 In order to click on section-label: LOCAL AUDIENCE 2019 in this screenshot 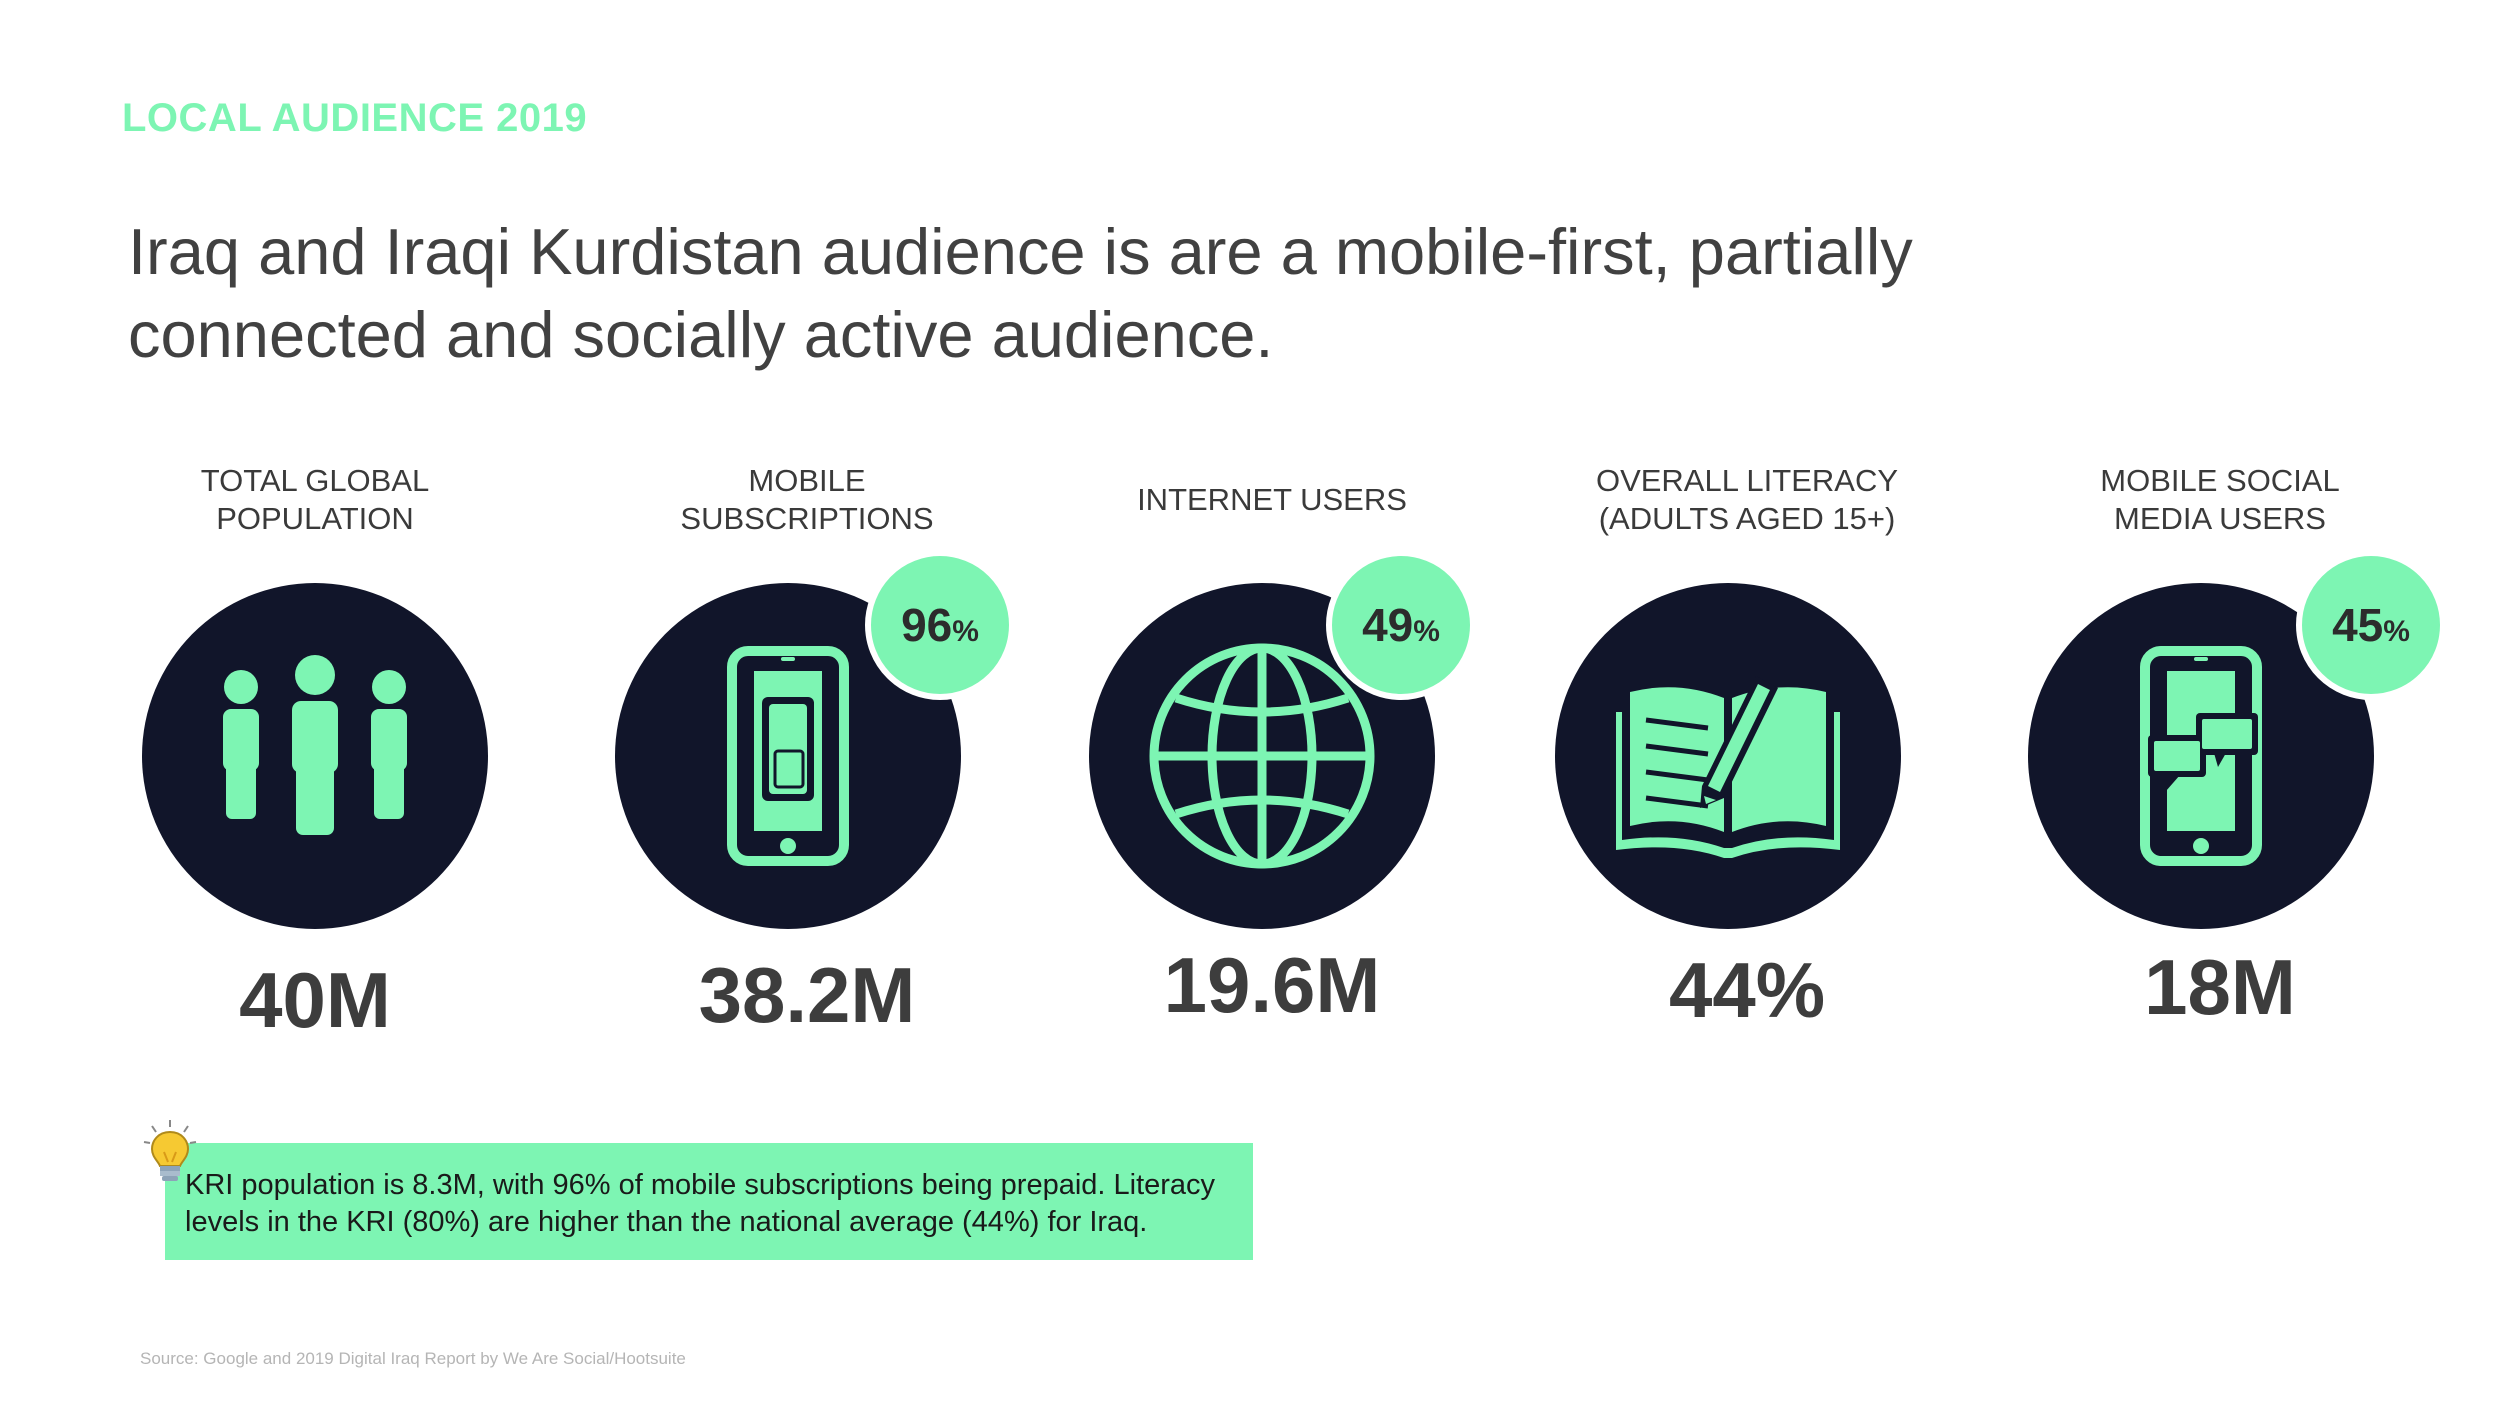, I will do `click(355, 118)`.